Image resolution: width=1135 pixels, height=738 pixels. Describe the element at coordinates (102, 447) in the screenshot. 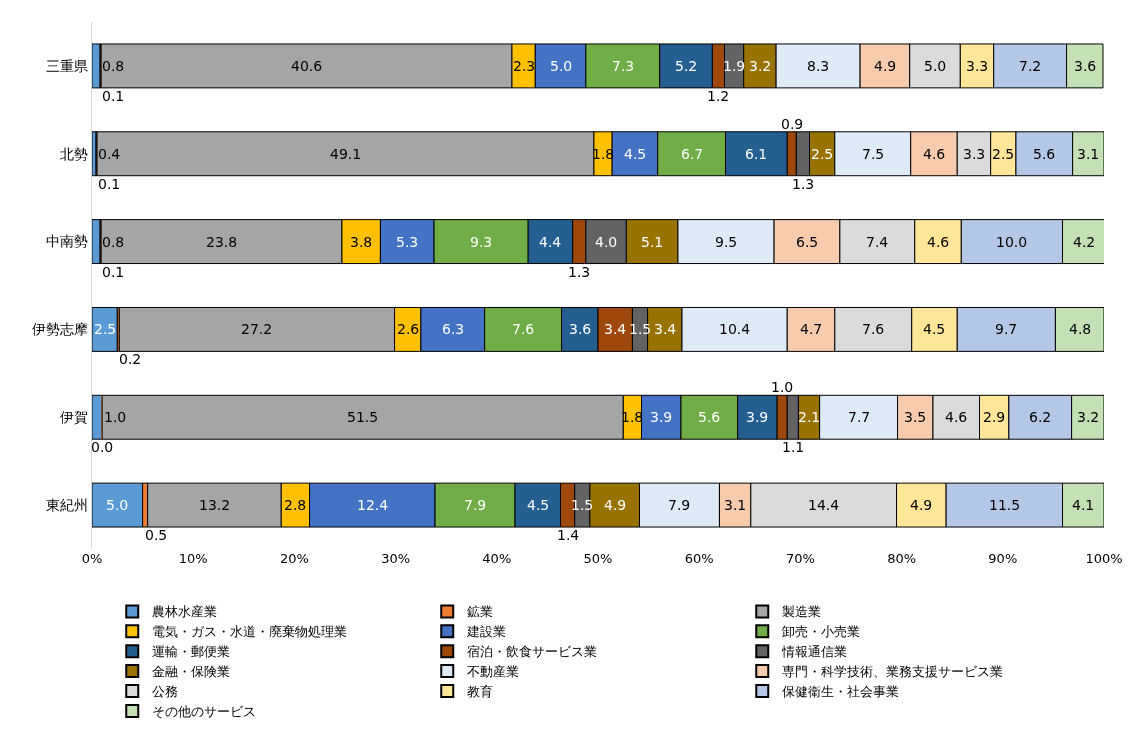

I see `data-label: 0.0` at that location.